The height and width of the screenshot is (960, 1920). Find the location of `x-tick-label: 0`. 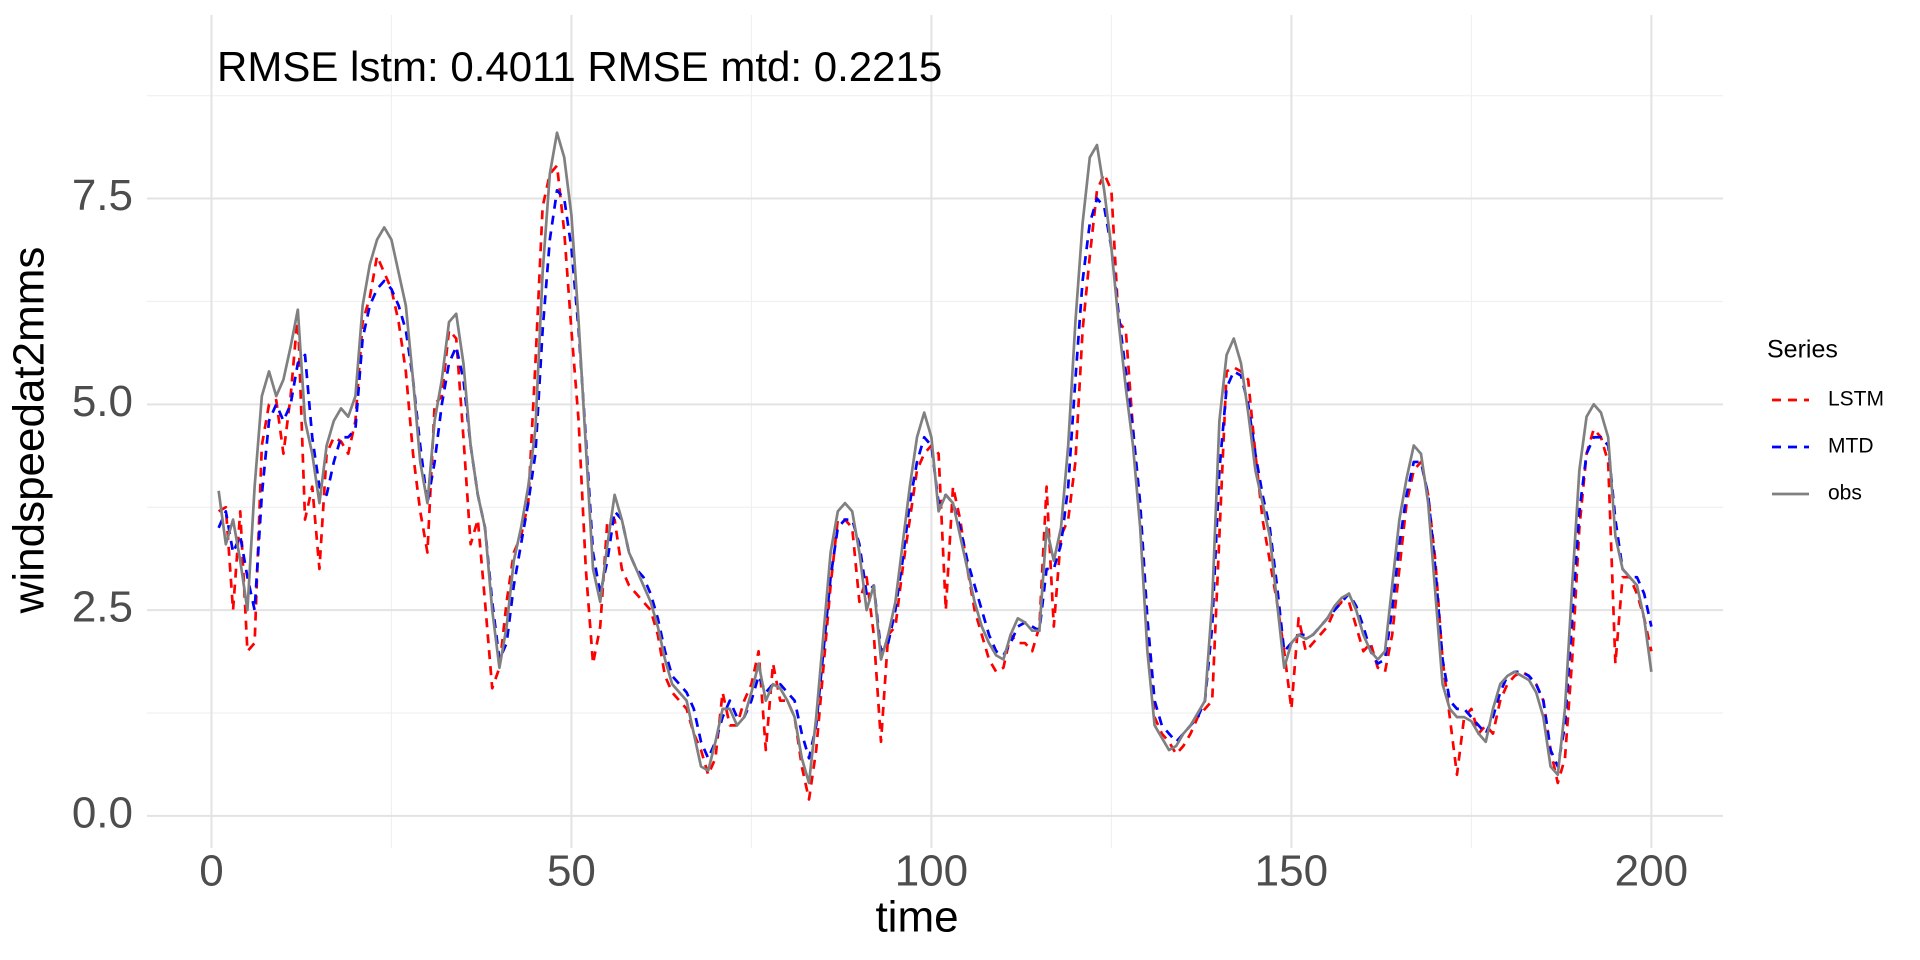

x-tick-label: 0 is located at coordinates (211, 871).